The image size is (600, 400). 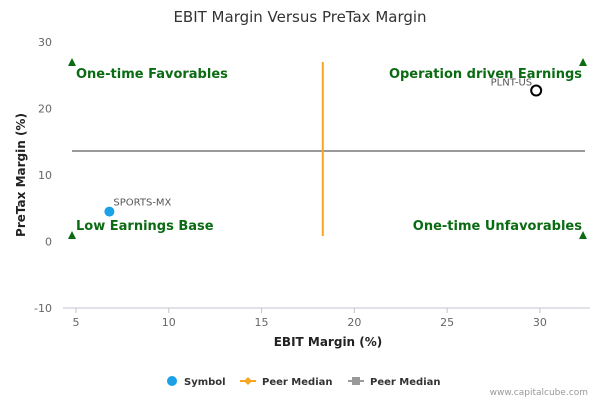 I want to click on quadrant-label-top-right: Operation driven Earnings, so click(x=485, y=74).